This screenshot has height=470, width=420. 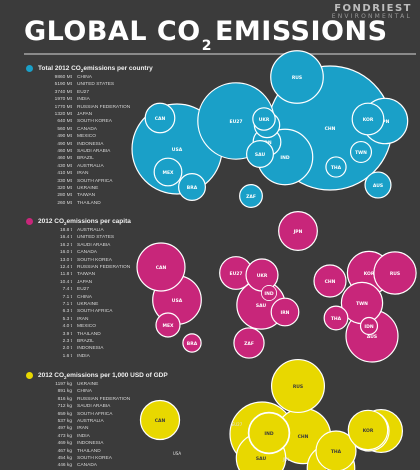 I want to click on list-country: INDIA, so click(x=83, y=436).